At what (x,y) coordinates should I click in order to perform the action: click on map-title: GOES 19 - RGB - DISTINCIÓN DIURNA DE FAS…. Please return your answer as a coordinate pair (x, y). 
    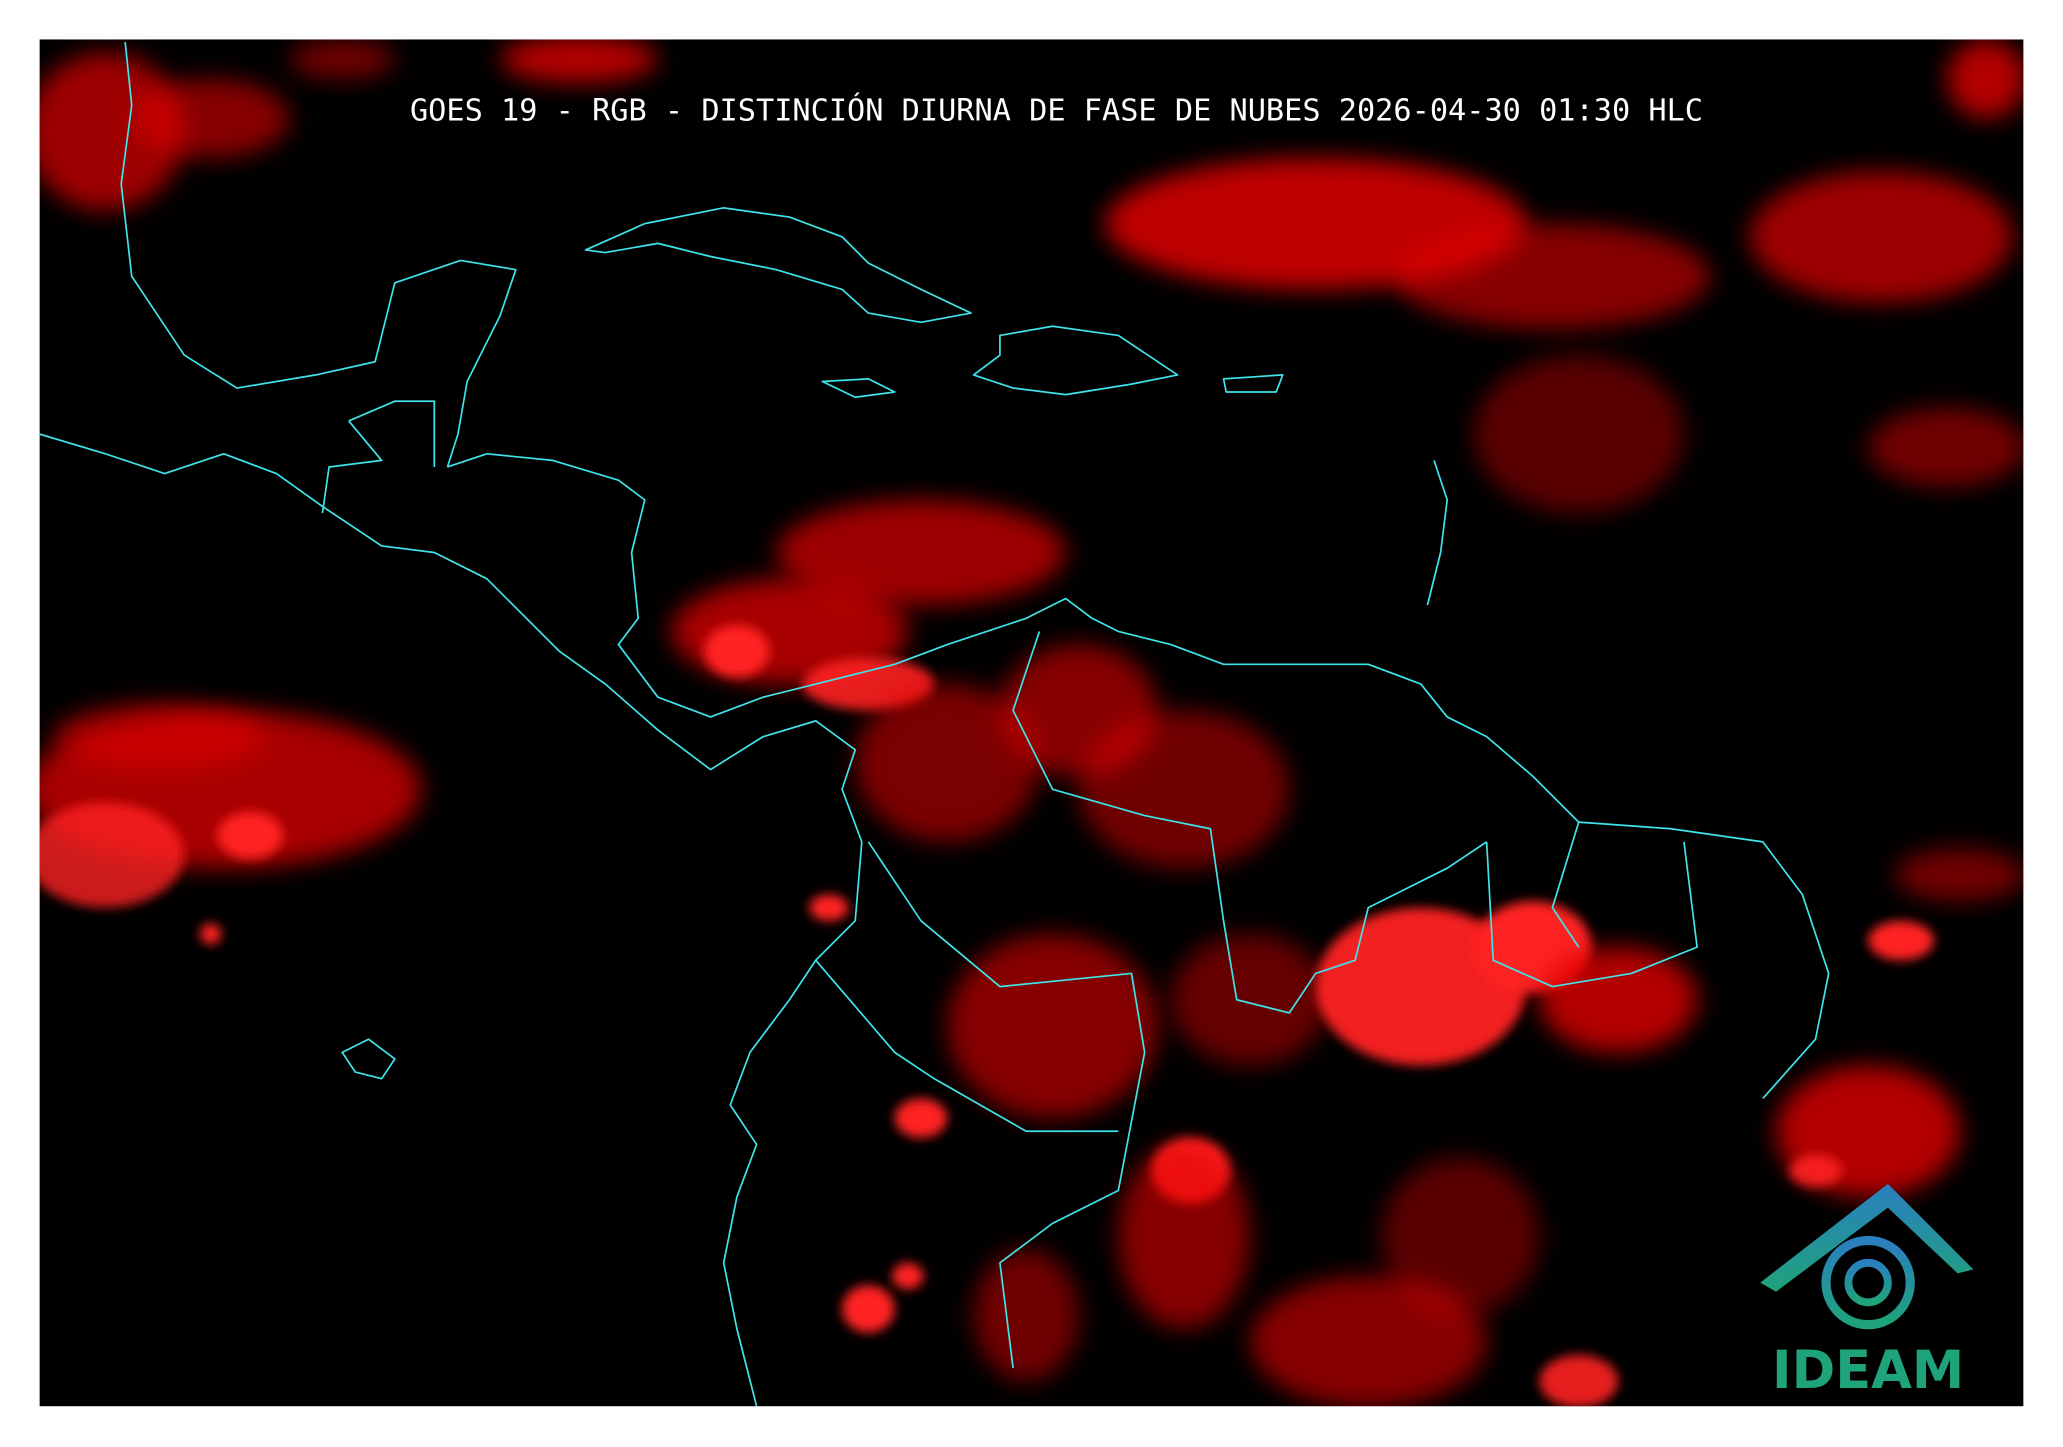
    Looking at the image, I should click on (1056, 109).